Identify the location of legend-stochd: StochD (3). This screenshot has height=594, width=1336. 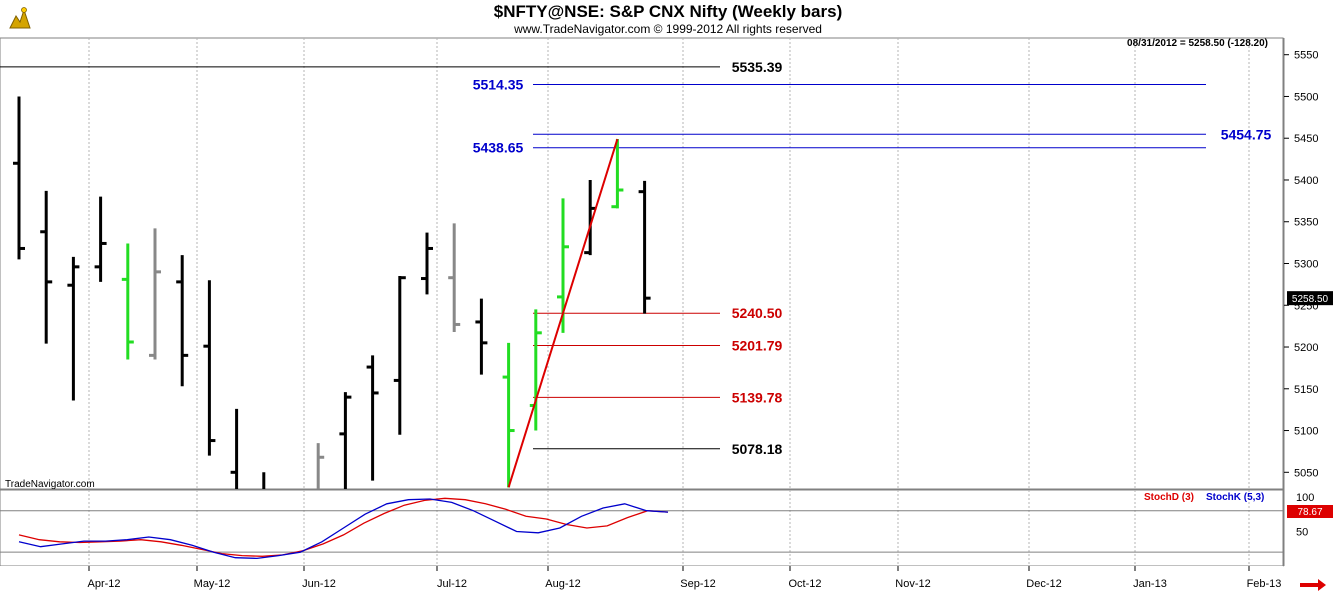
(1169, 497).